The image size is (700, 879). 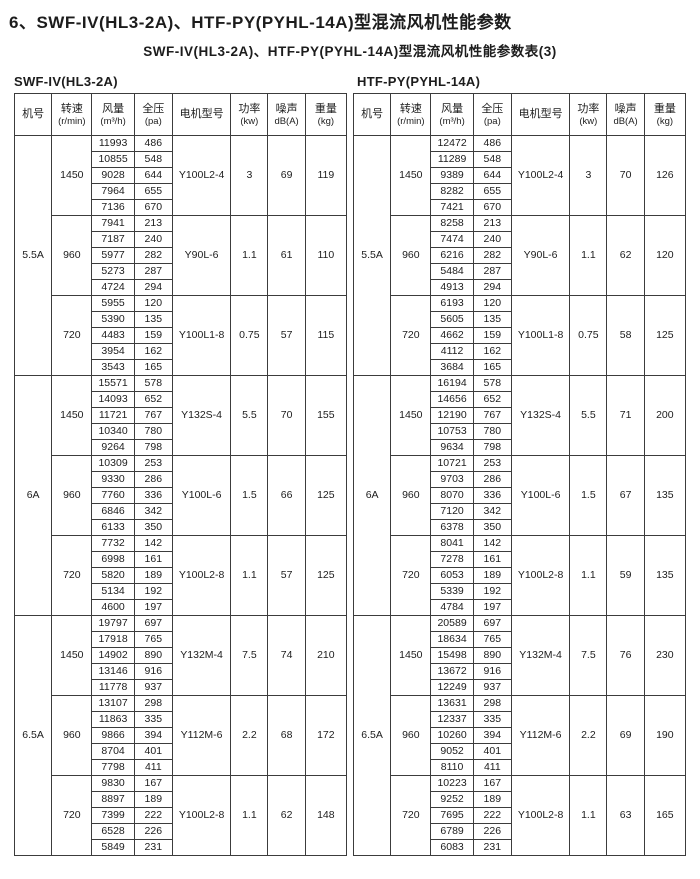 What do you see at coordinates (153, 114) in the screenshot?
I see `column-header: 全压 (pa)` at bounding box center [153, 114].